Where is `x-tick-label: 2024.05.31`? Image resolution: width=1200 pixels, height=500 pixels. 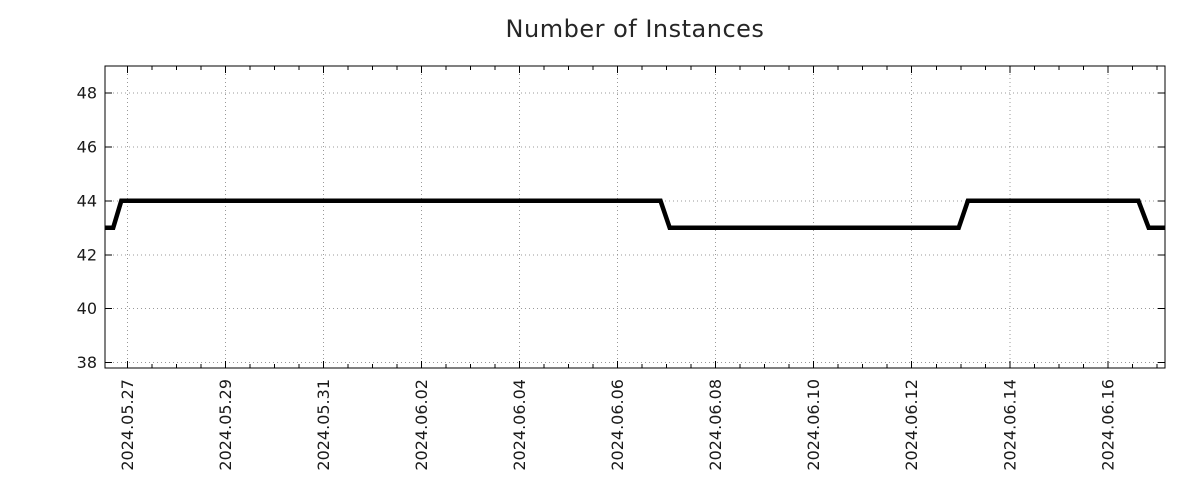 x-tick-label: 2024.05.31 is located at coordinates (323, 425).